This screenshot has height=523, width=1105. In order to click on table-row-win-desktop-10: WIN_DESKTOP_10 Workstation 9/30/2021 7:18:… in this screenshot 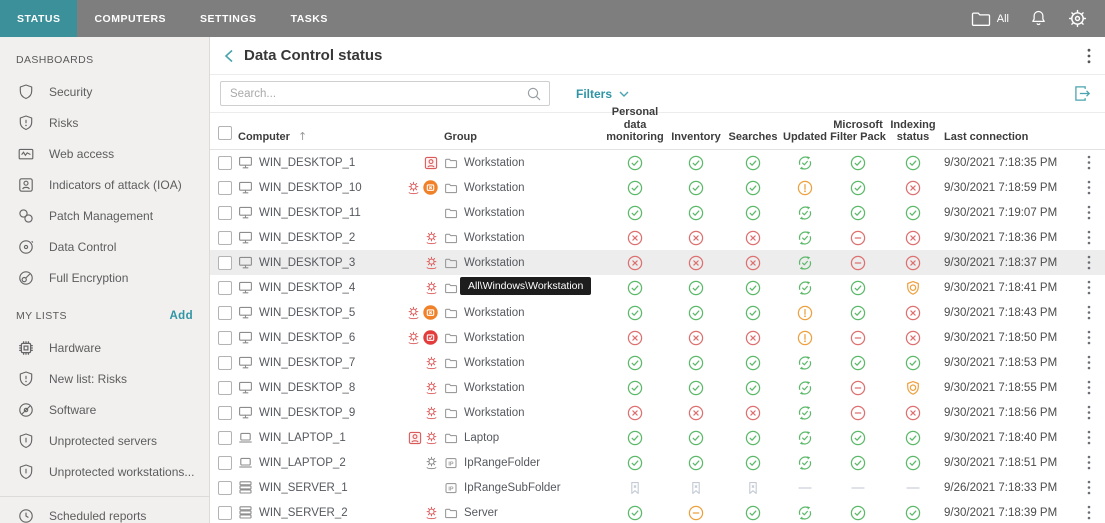, I will do `click(657, 187)`.